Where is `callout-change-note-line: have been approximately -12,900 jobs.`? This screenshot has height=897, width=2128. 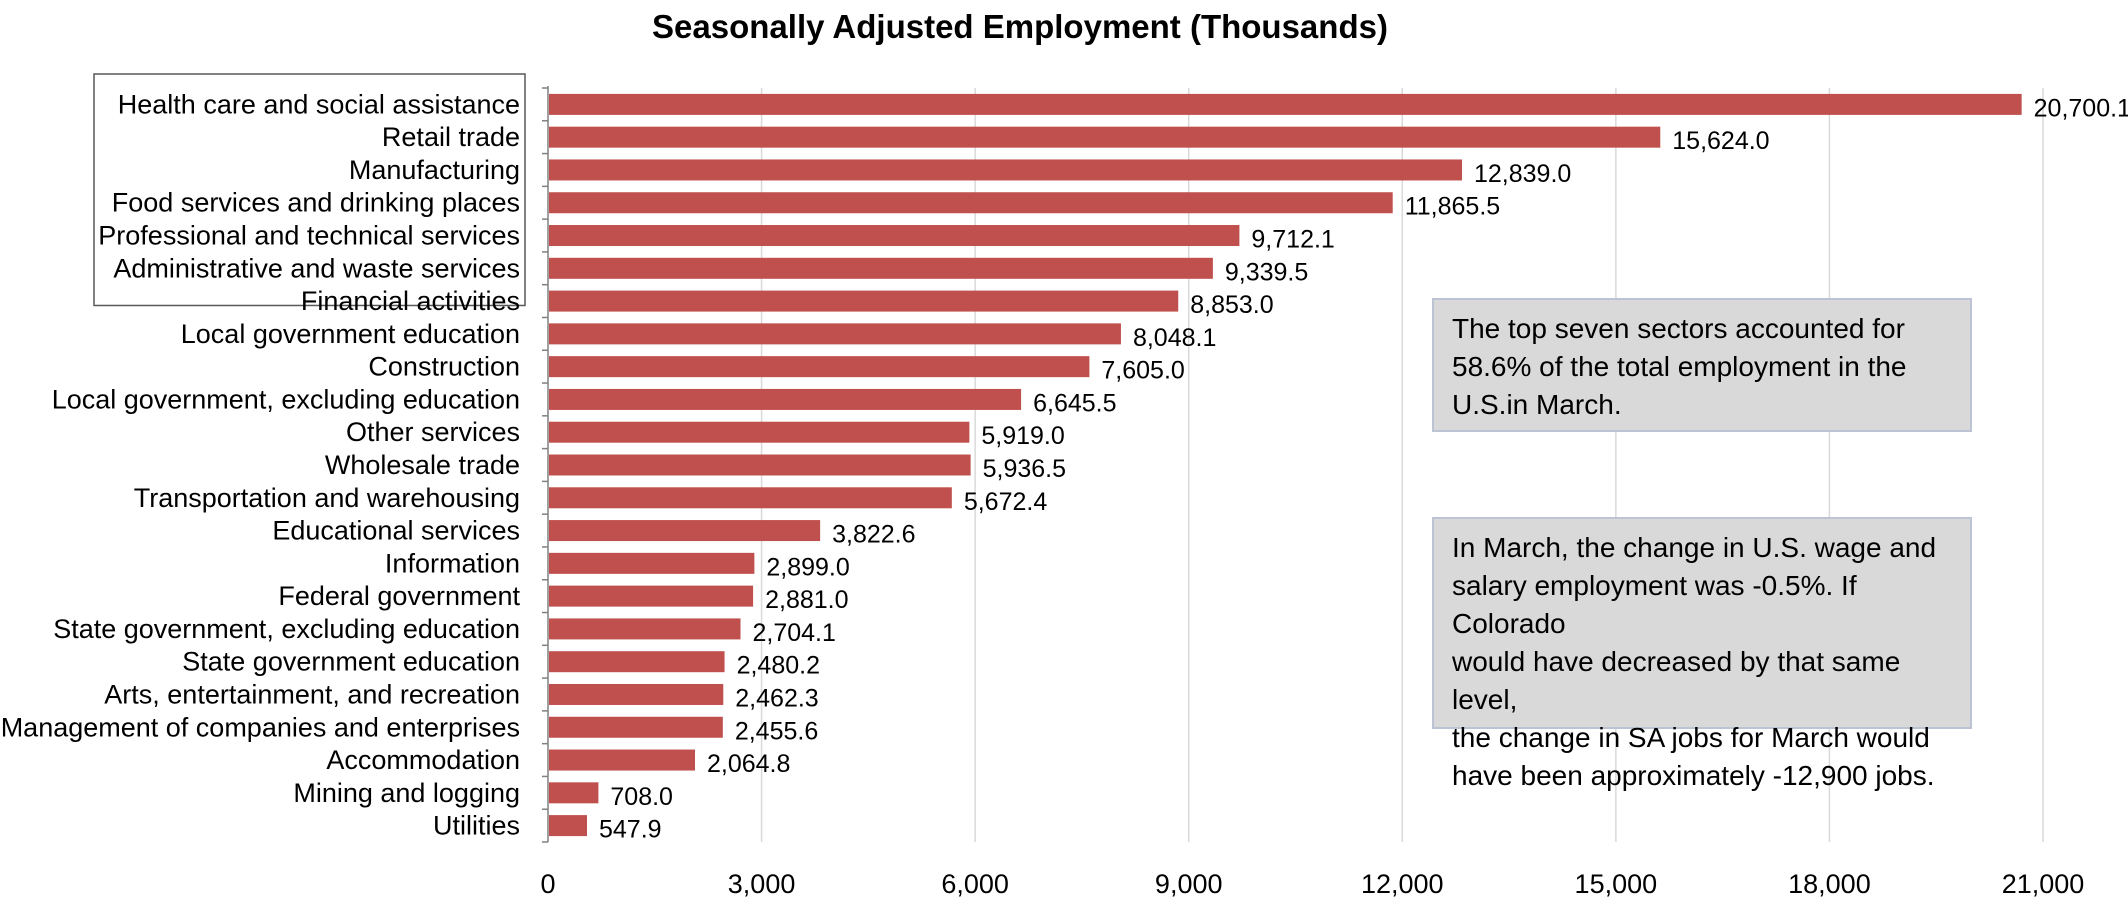
callout-change-note-line: have been approximately -12,900 jobs. is located at coordinates (1693, 775).